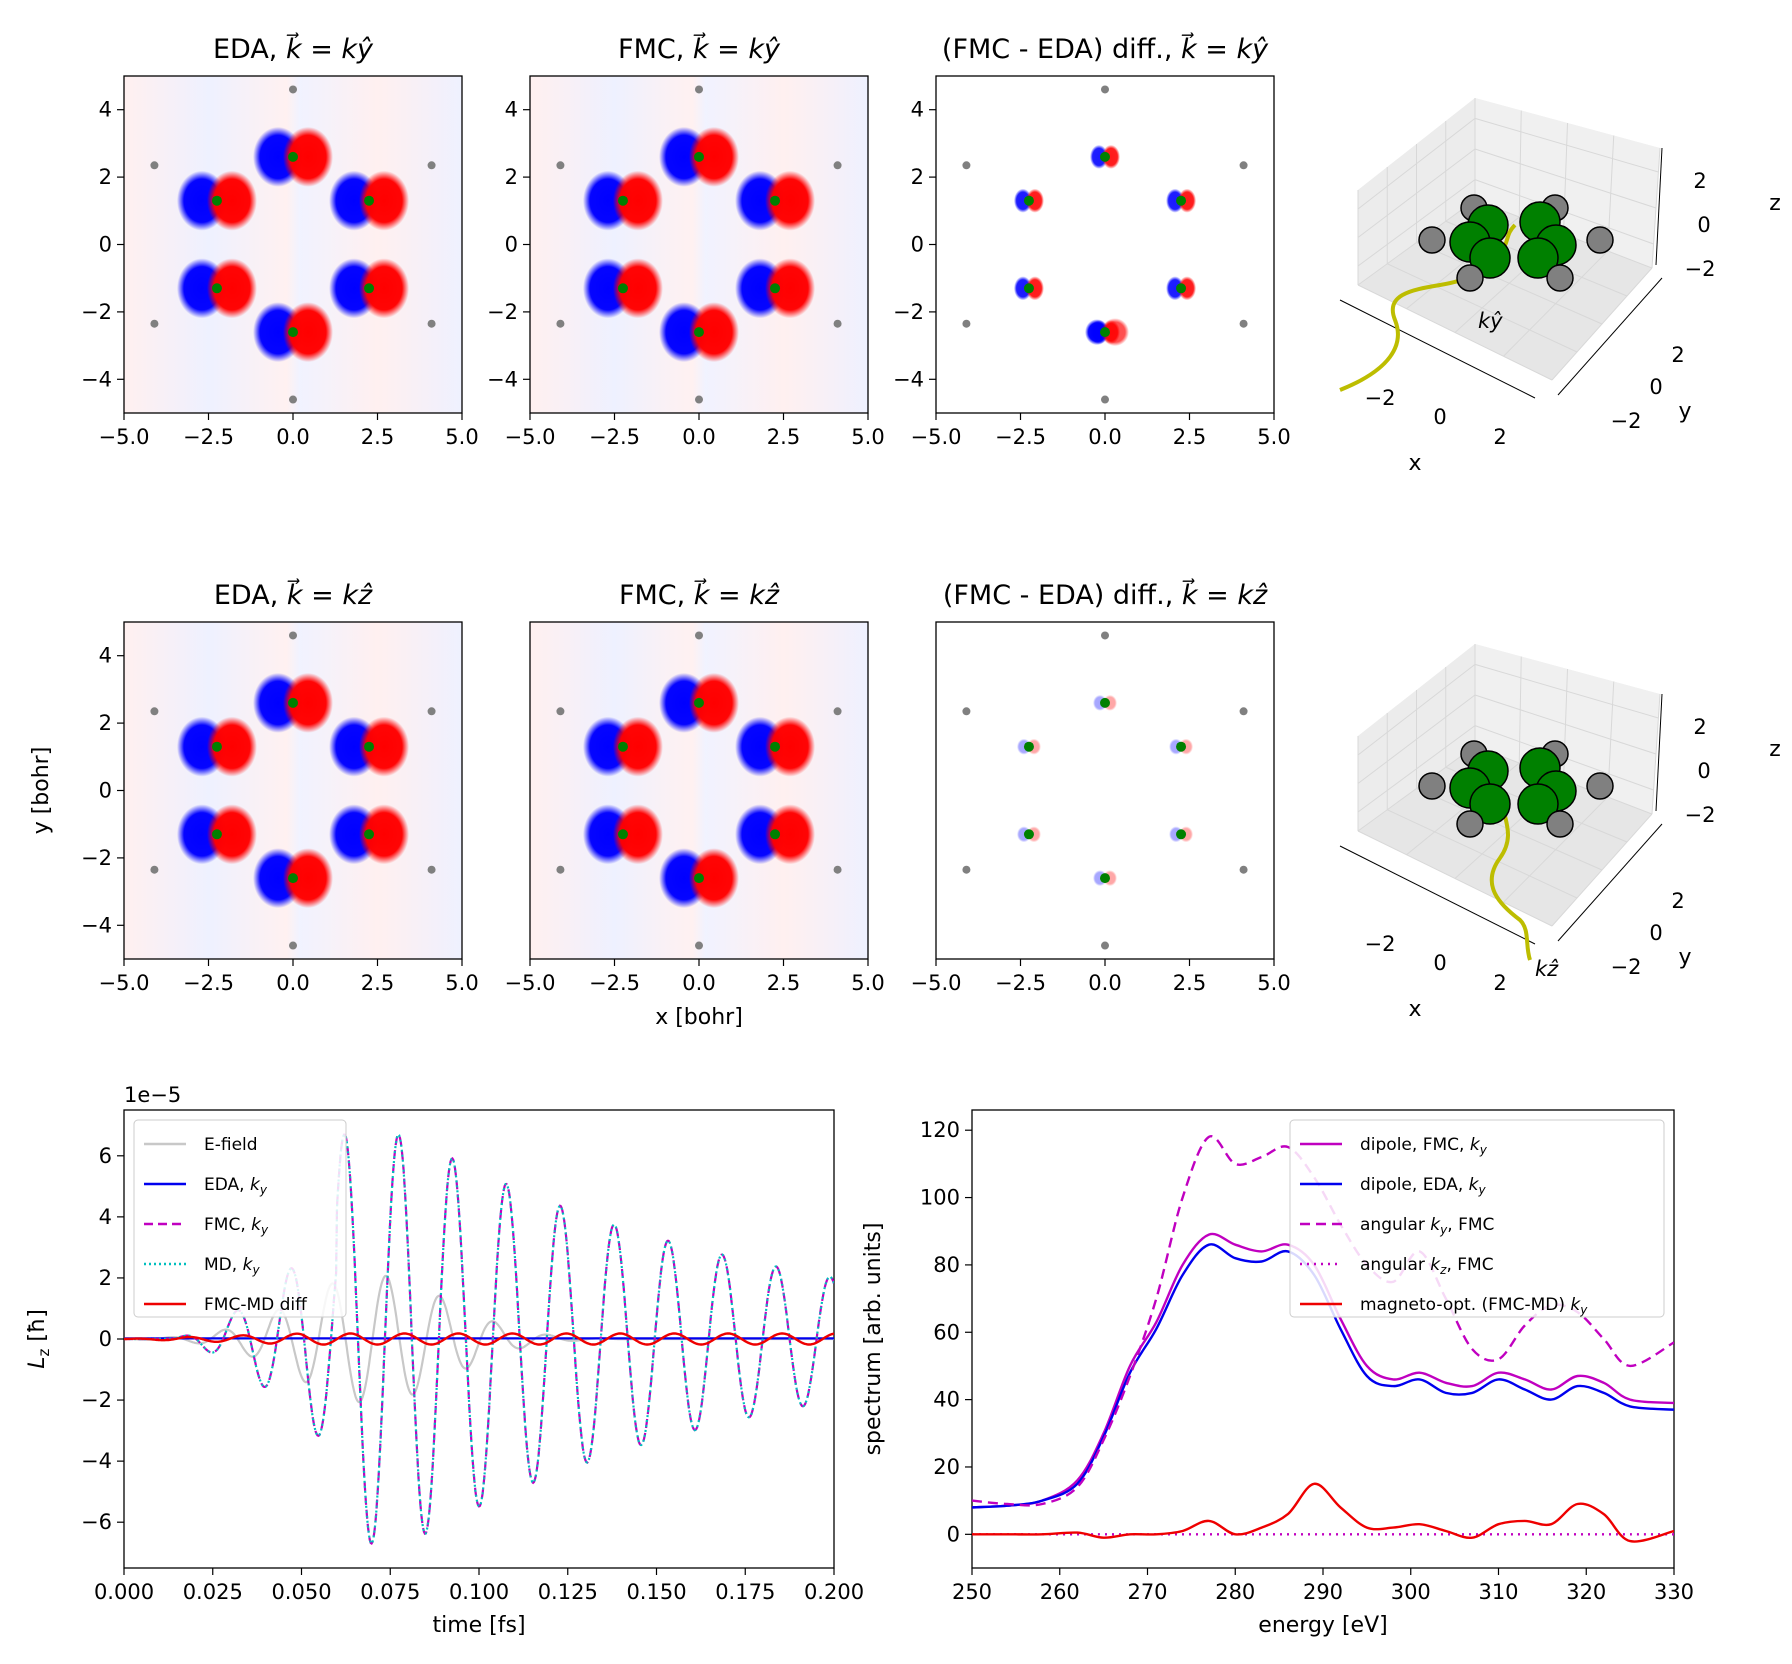  What do you see at coordinates (44, 1353) in the screenshot?
I see `y-label-sub: z` at bounding box center [44, 1353].